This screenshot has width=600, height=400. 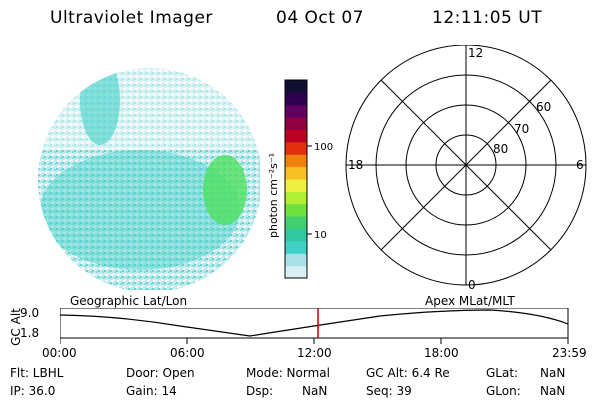 I want to click on date-label: 04 Oct 07, so click(x=320, y=18).